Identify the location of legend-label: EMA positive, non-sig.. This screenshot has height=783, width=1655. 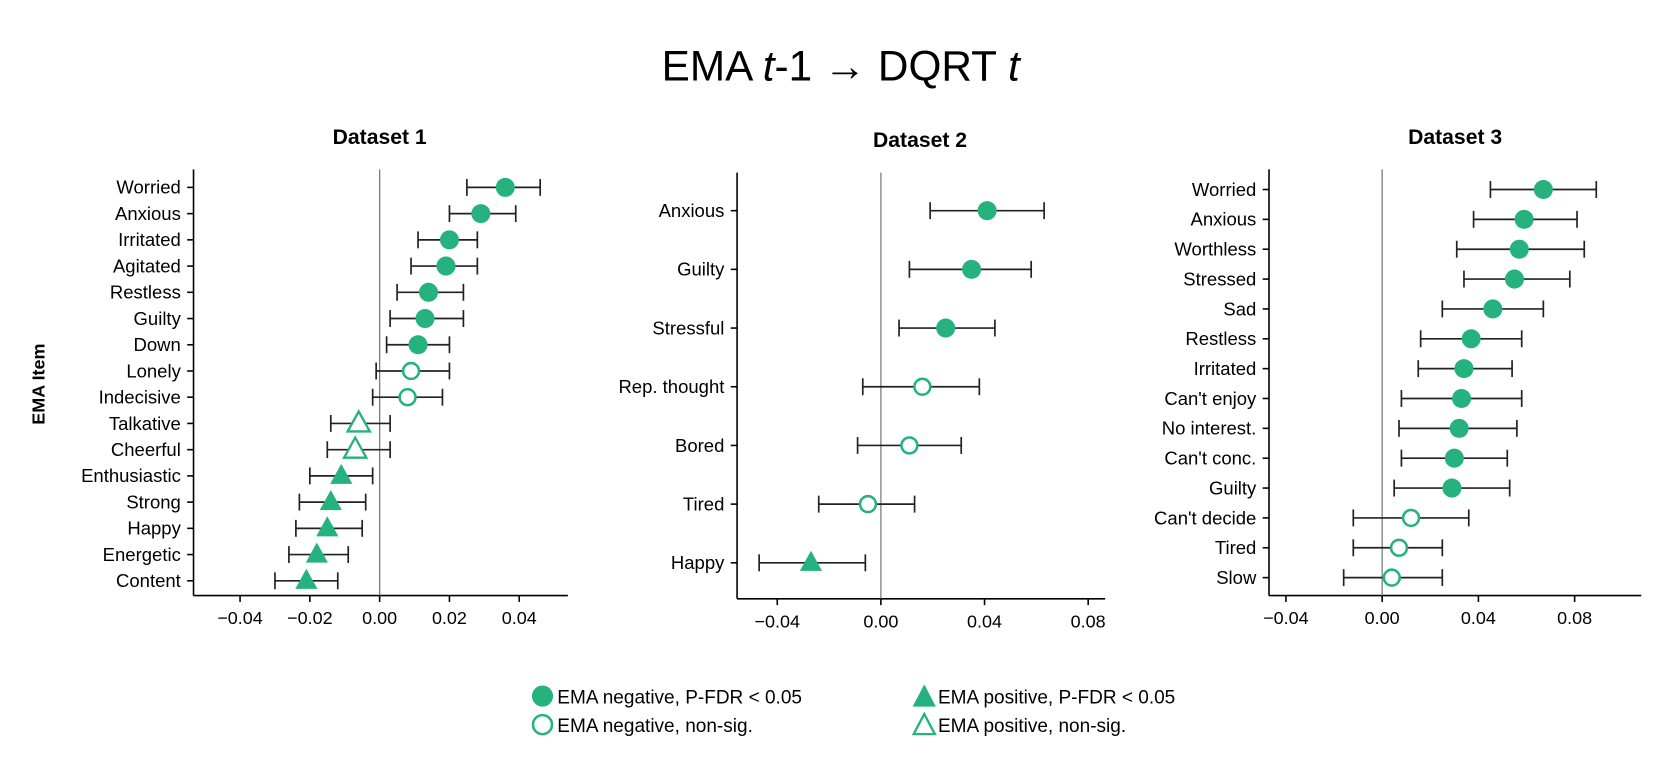
(1032, 726).